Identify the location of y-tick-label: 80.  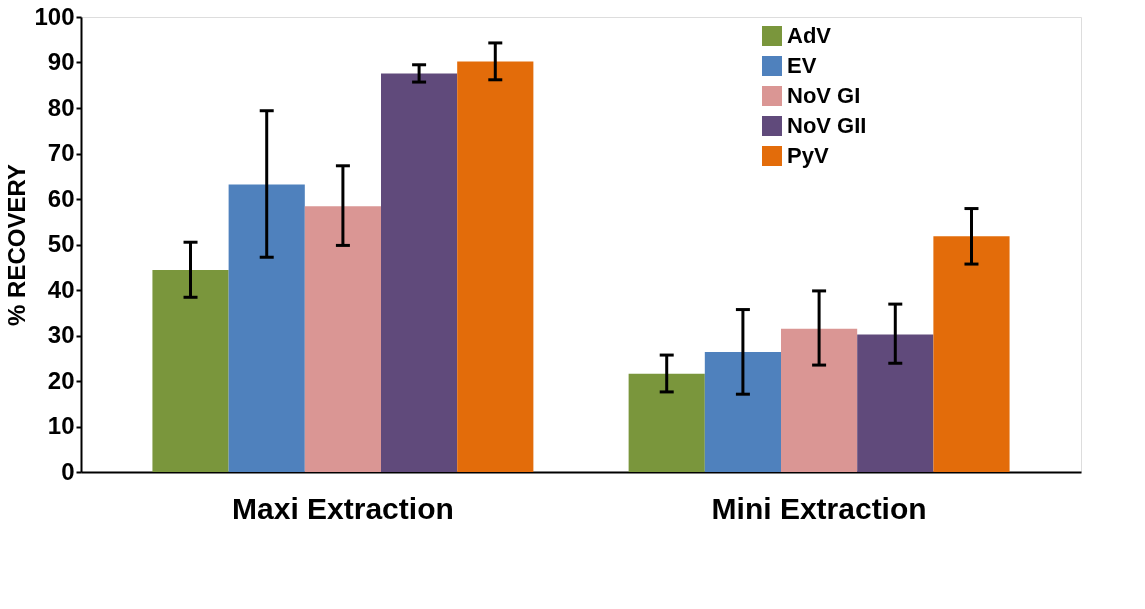
(61, 107).